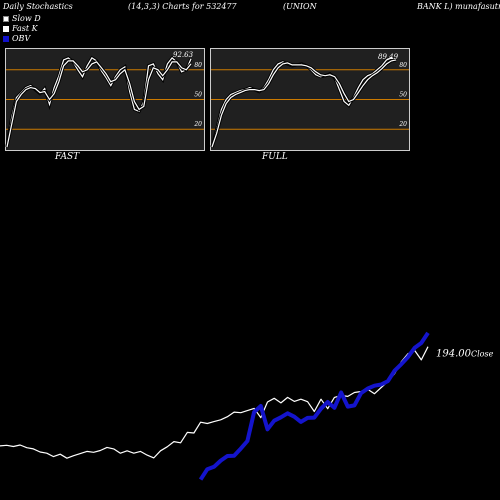 The width and height of the screenshot is (500, 500). What do you see at coordinates (458, 6) in the screenshot?
I see `header-company-b: BANK L) munafasutra.co` at bounding box center [458, 6].